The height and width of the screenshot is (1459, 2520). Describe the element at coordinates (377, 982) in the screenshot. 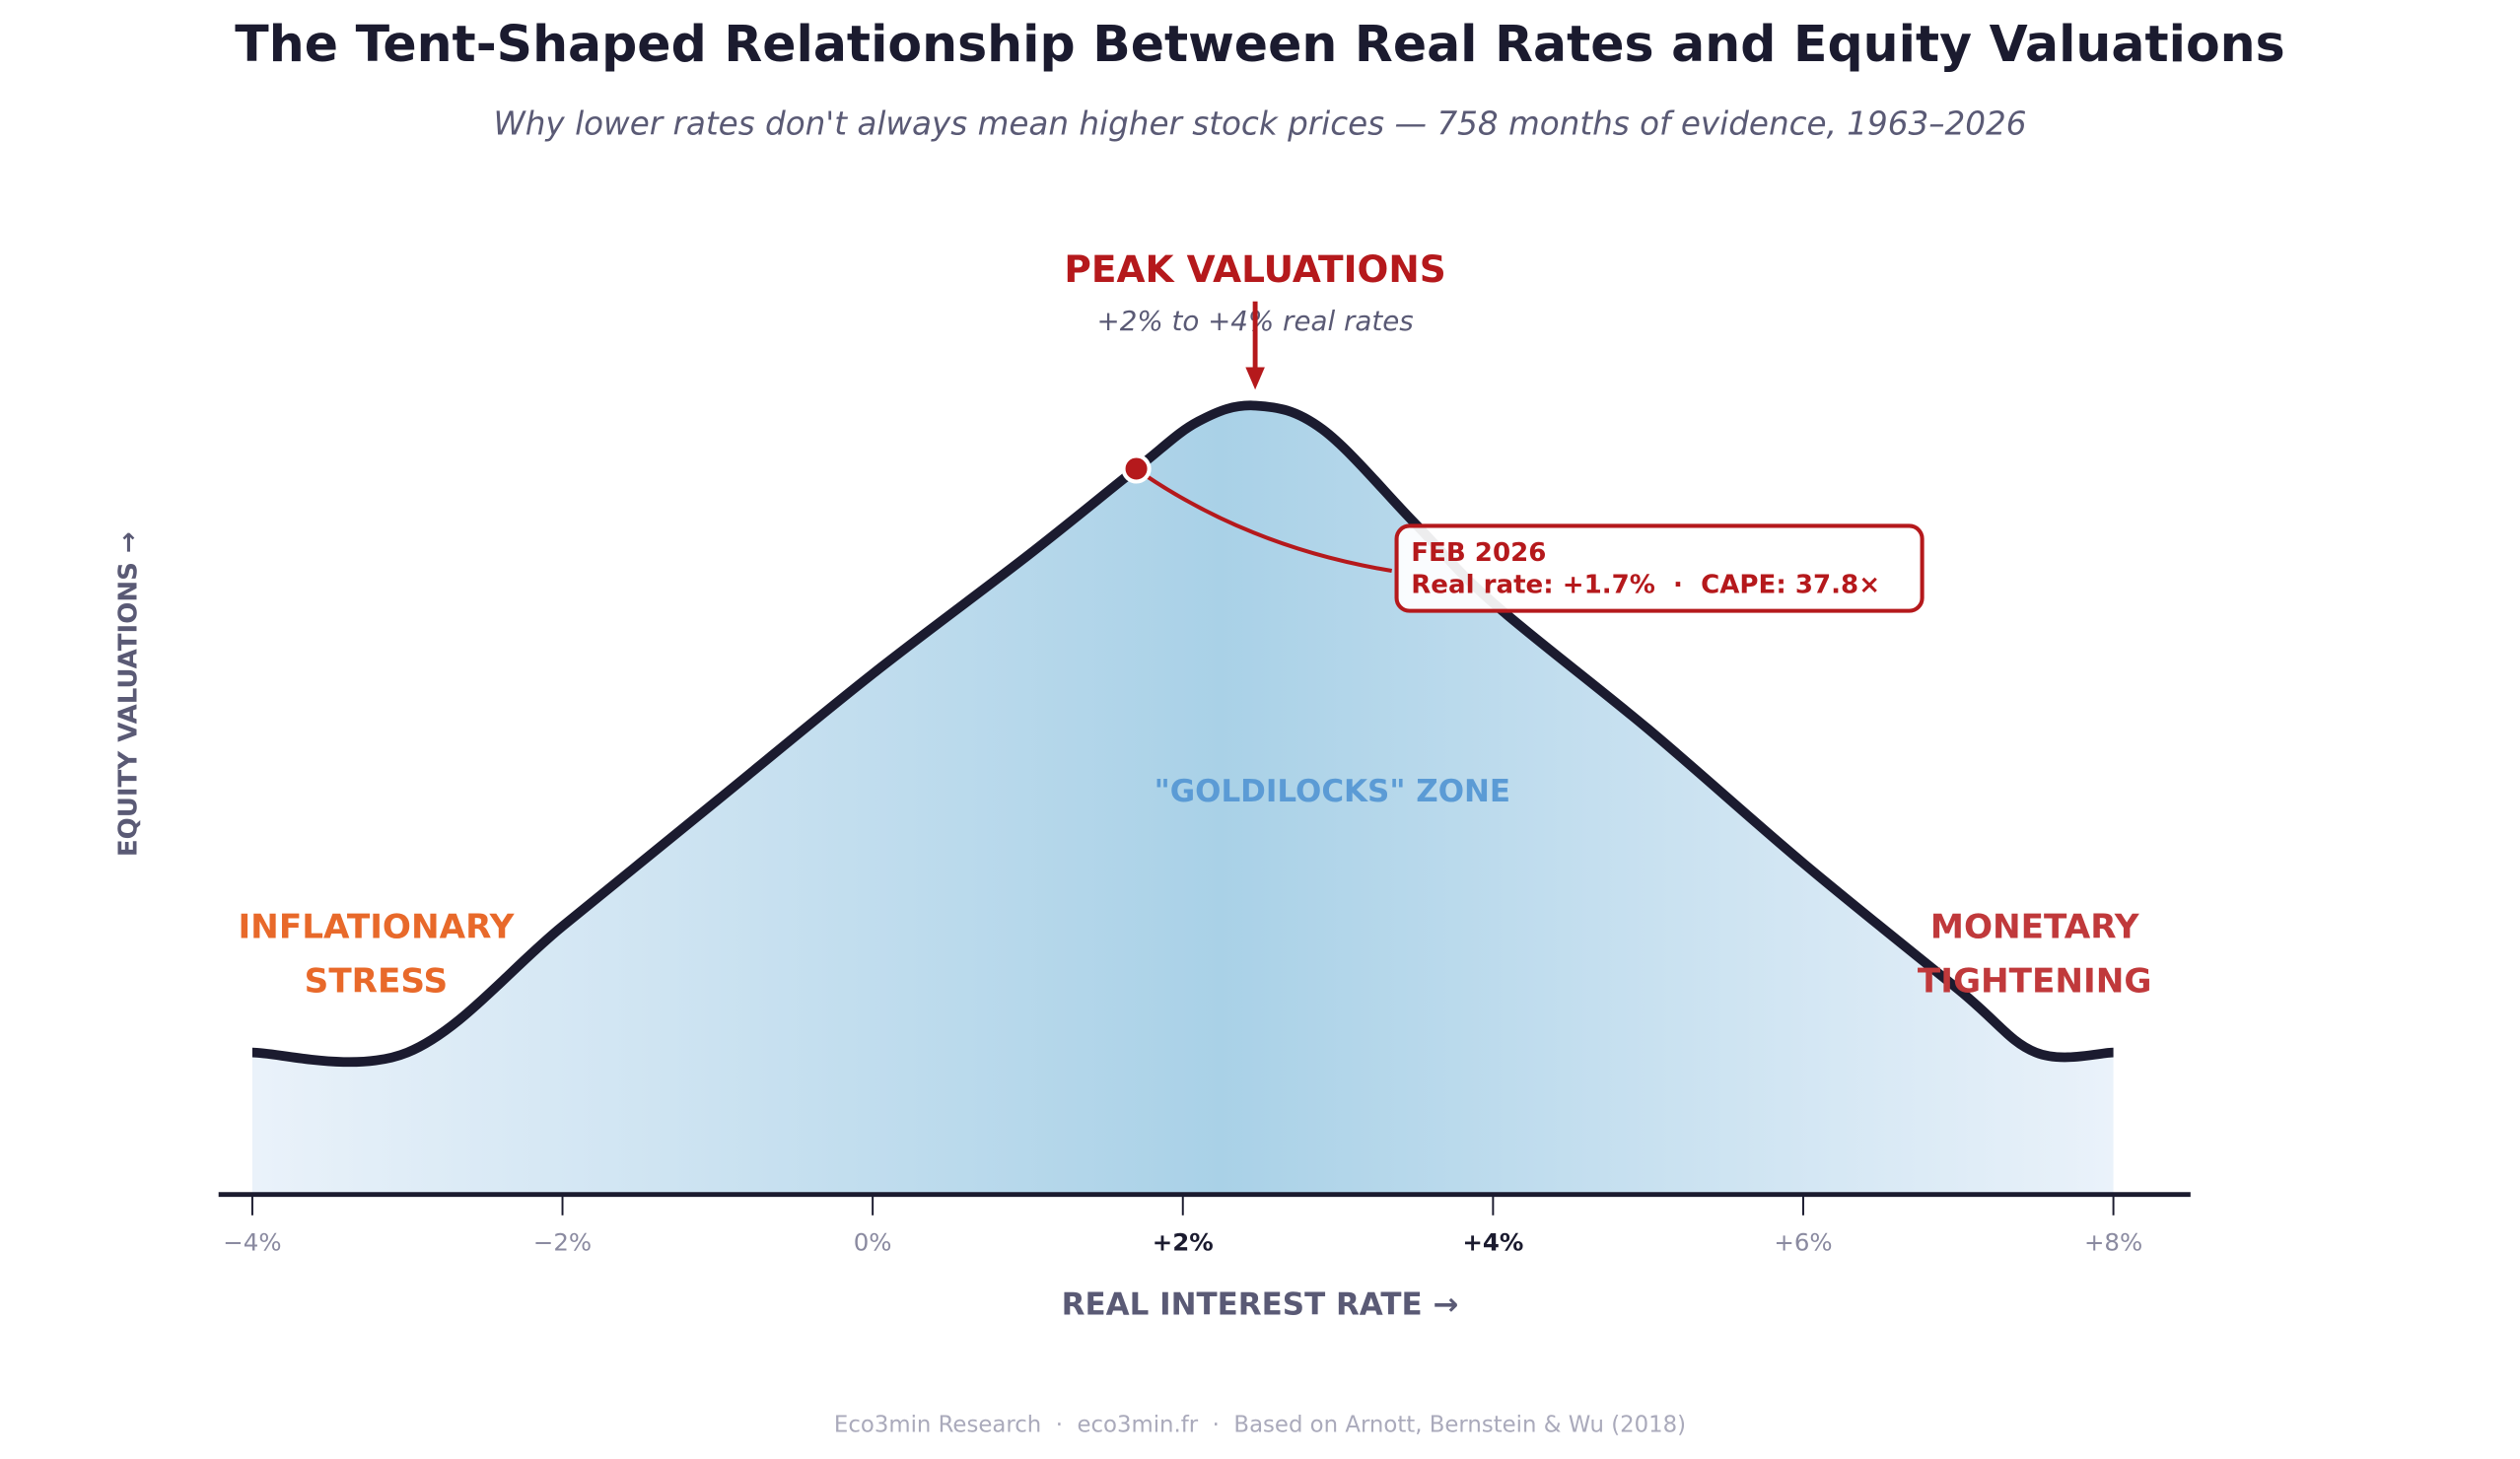

I see `inflation-label-2: STRESS` at that location.